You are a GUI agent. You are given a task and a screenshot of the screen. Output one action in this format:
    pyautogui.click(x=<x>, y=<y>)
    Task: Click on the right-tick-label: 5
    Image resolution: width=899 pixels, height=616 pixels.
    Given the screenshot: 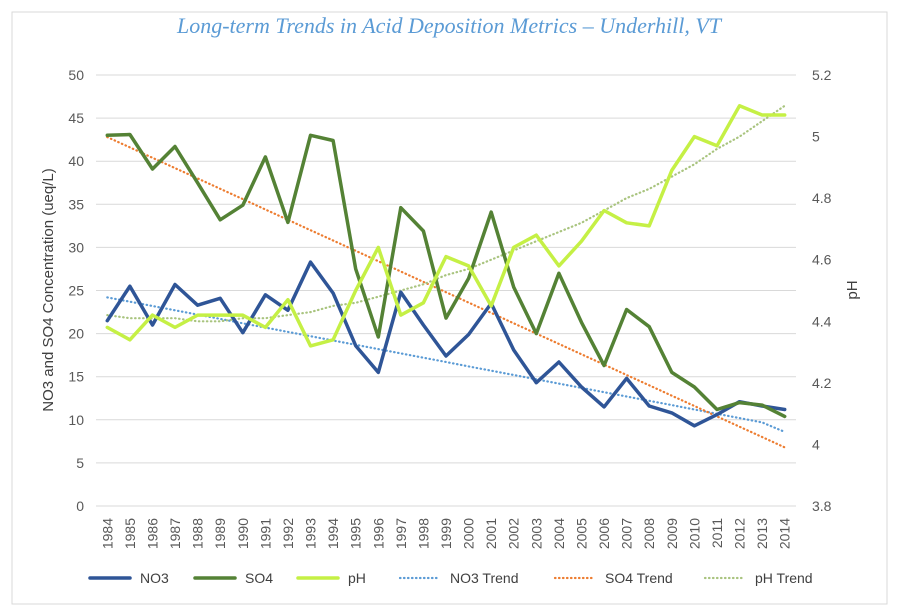 What is the action you would take?
    pyautogui.click(x=816, y=137)
    